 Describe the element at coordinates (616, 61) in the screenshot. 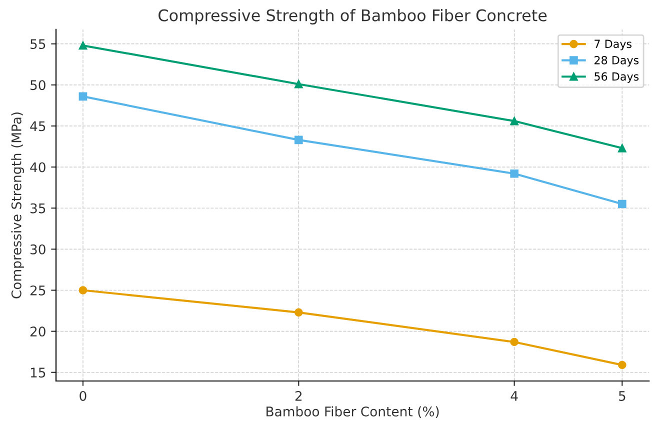

I see `legend-label: 28 Days` at that location.